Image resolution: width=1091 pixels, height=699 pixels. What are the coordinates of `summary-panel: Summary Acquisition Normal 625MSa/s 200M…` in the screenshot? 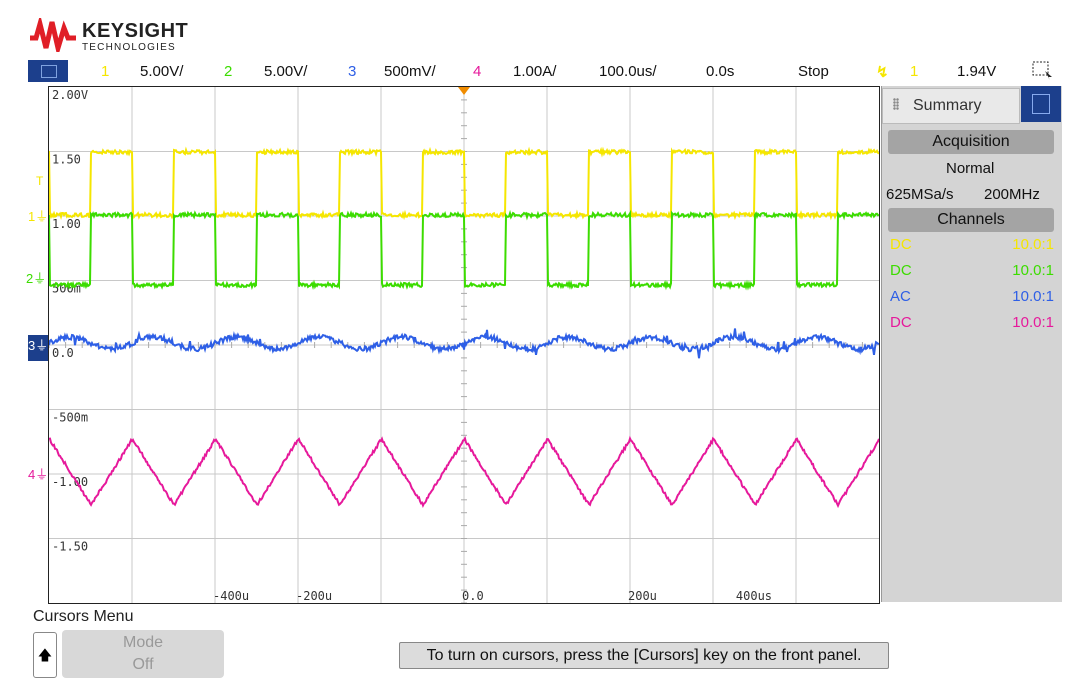 It's located at (971, 344).